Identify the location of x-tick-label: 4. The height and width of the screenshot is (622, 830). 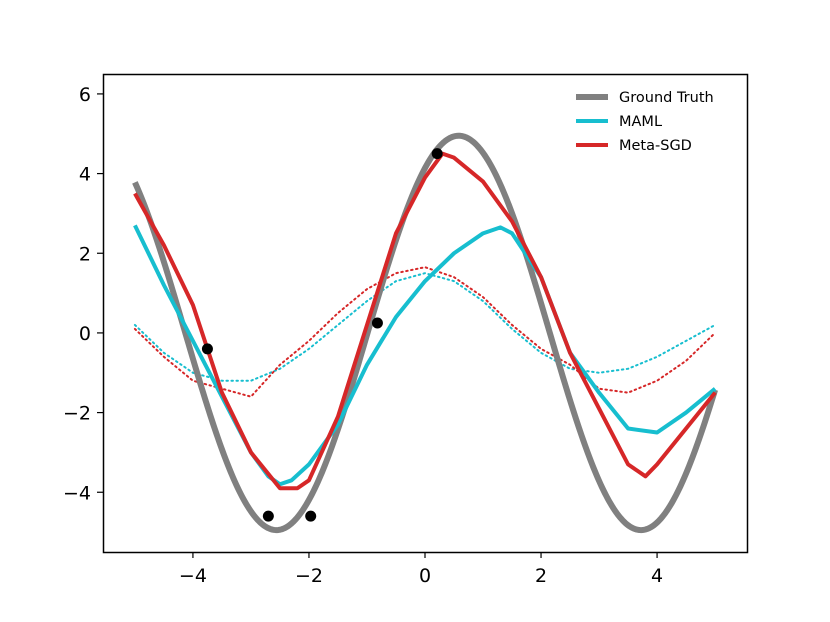
(657, 576).